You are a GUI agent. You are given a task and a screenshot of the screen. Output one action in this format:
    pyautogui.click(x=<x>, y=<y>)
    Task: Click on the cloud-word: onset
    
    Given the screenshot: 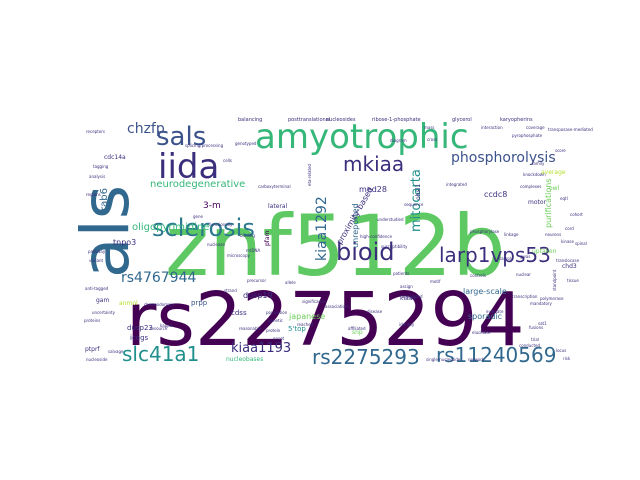 What is the action you would take?
    pyautogui.click(x=279, y=338)
    